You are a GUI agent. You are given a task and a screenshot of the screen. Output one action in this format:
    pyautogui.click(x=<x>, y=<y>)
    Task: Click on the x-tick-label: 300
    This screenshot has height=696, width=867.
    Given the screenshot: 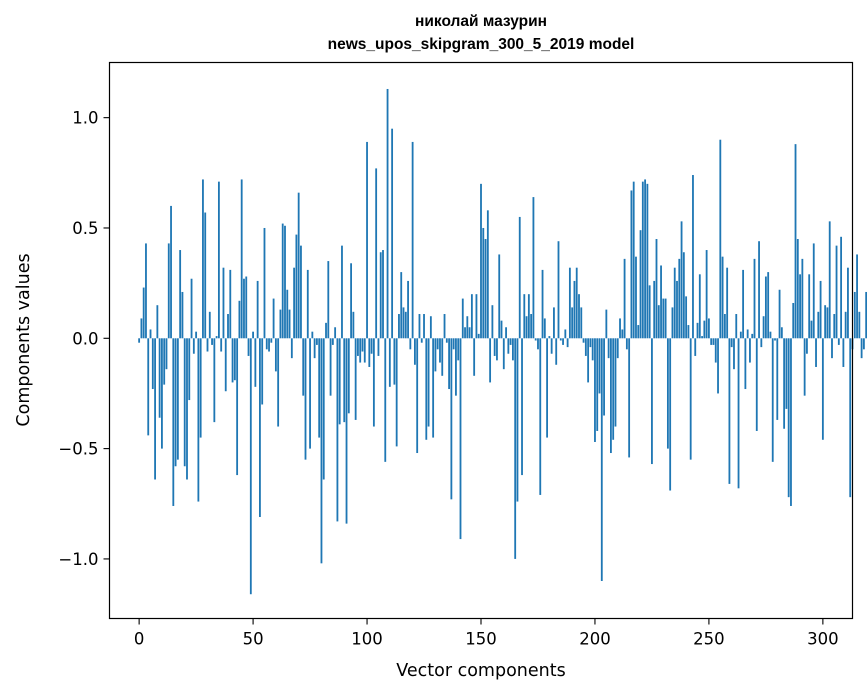 What is the action you would take?
    pyautogui.click(x=823, y=639)
    